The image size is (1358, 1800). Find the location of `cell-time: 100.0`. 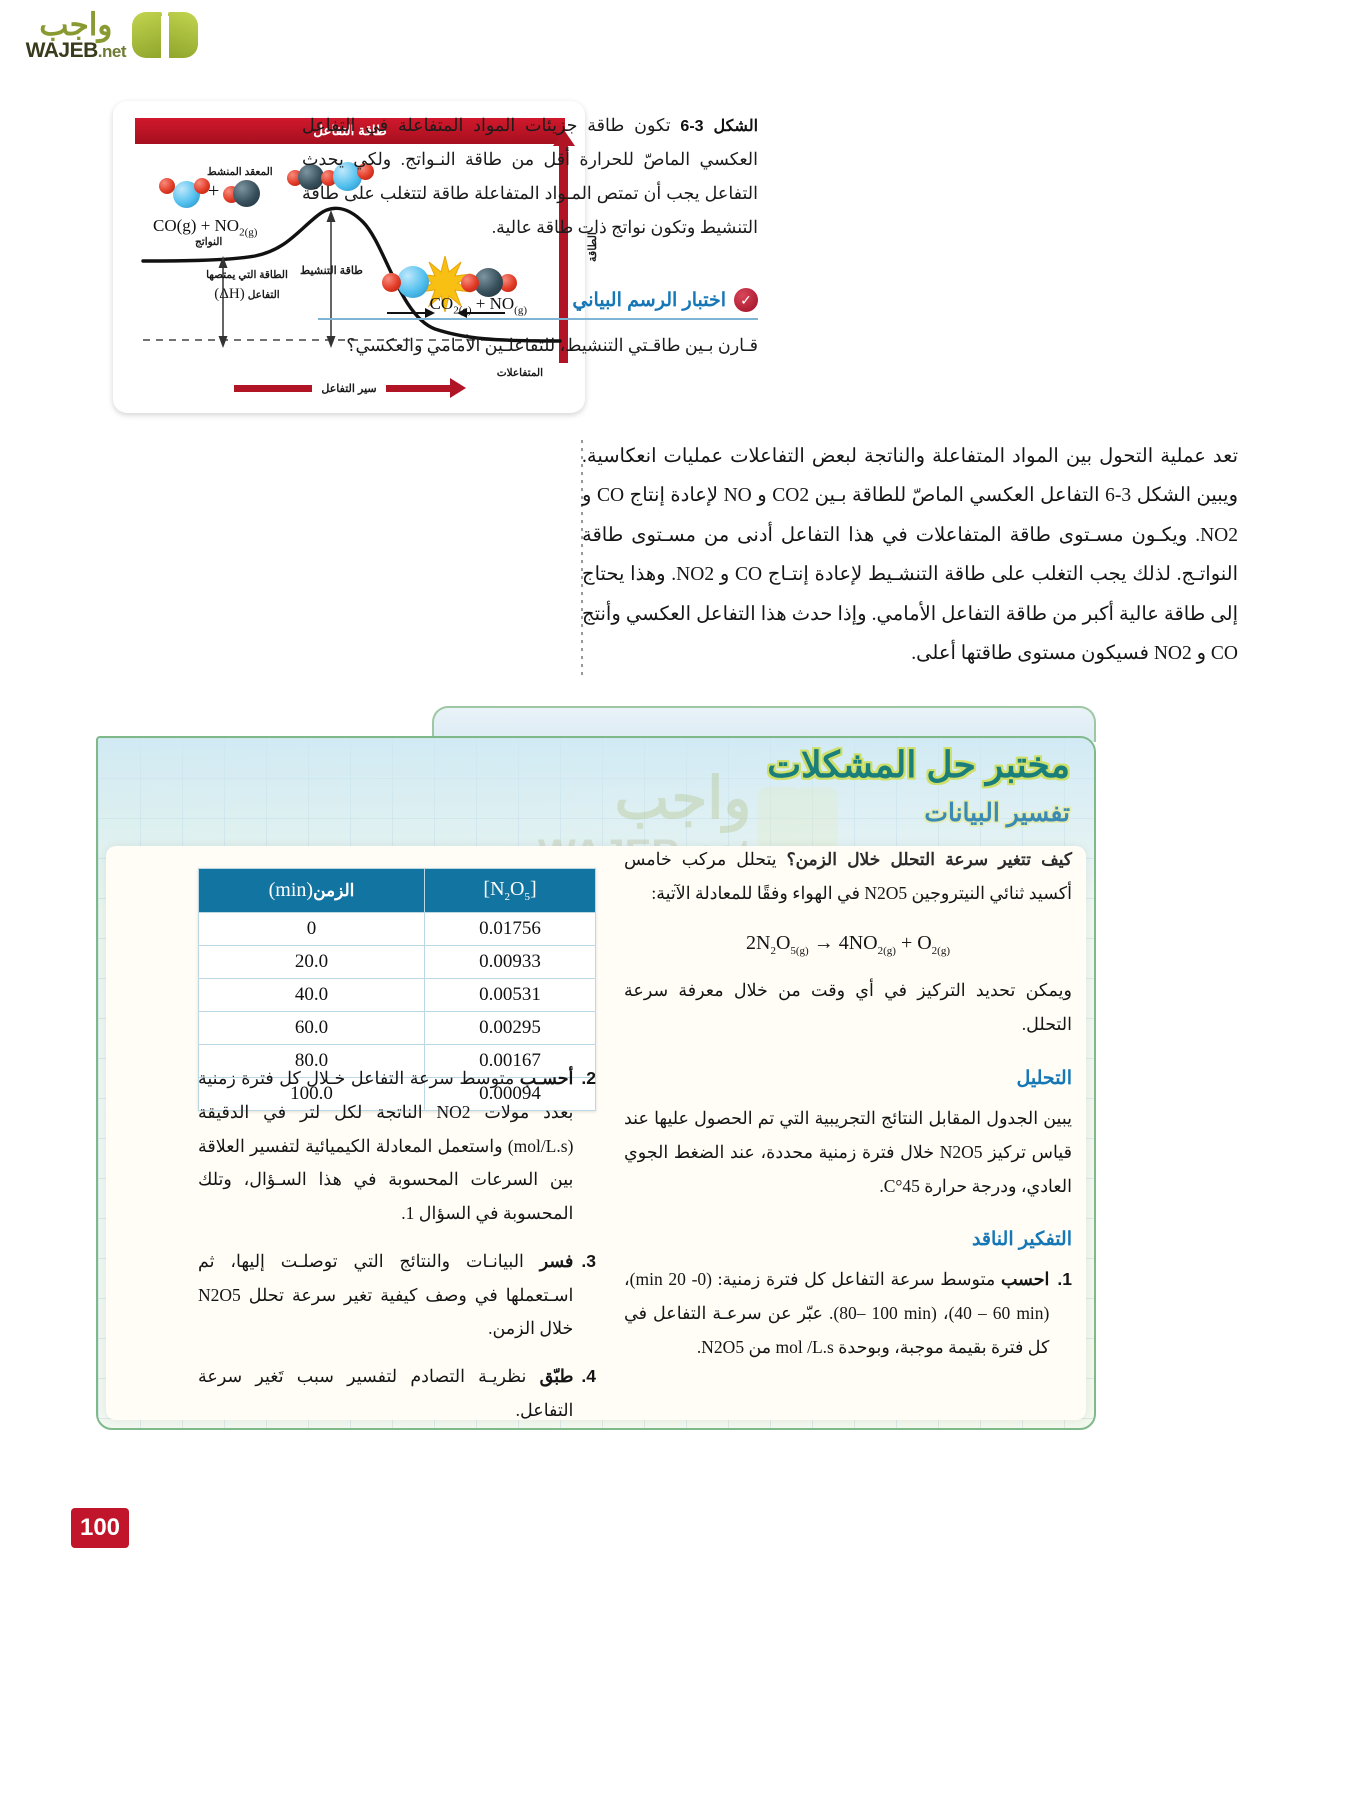

cell-time: 100.0 is located at coordinates (311, 1094).